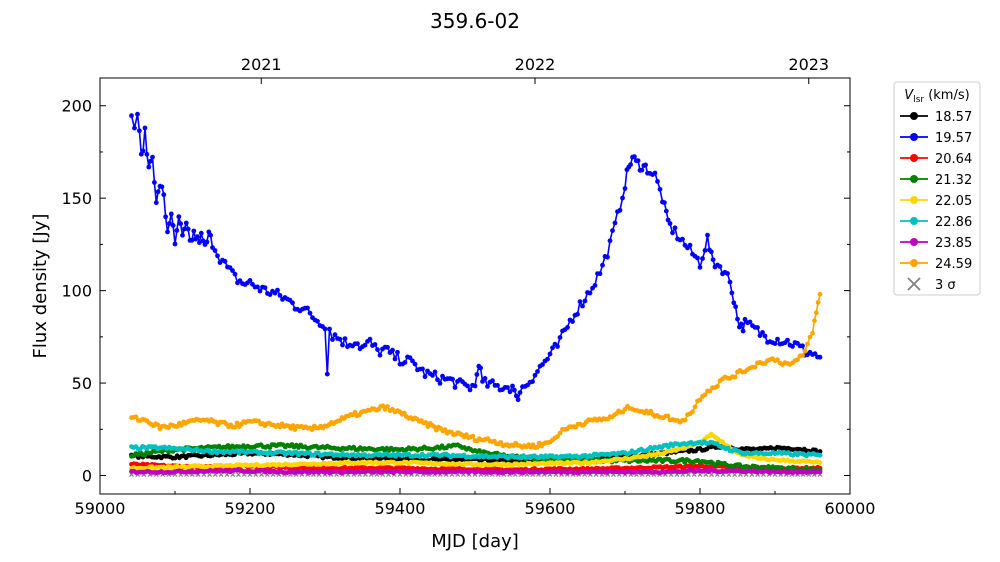  I want to click on legend-entry: 22.05, so click(936, 201).